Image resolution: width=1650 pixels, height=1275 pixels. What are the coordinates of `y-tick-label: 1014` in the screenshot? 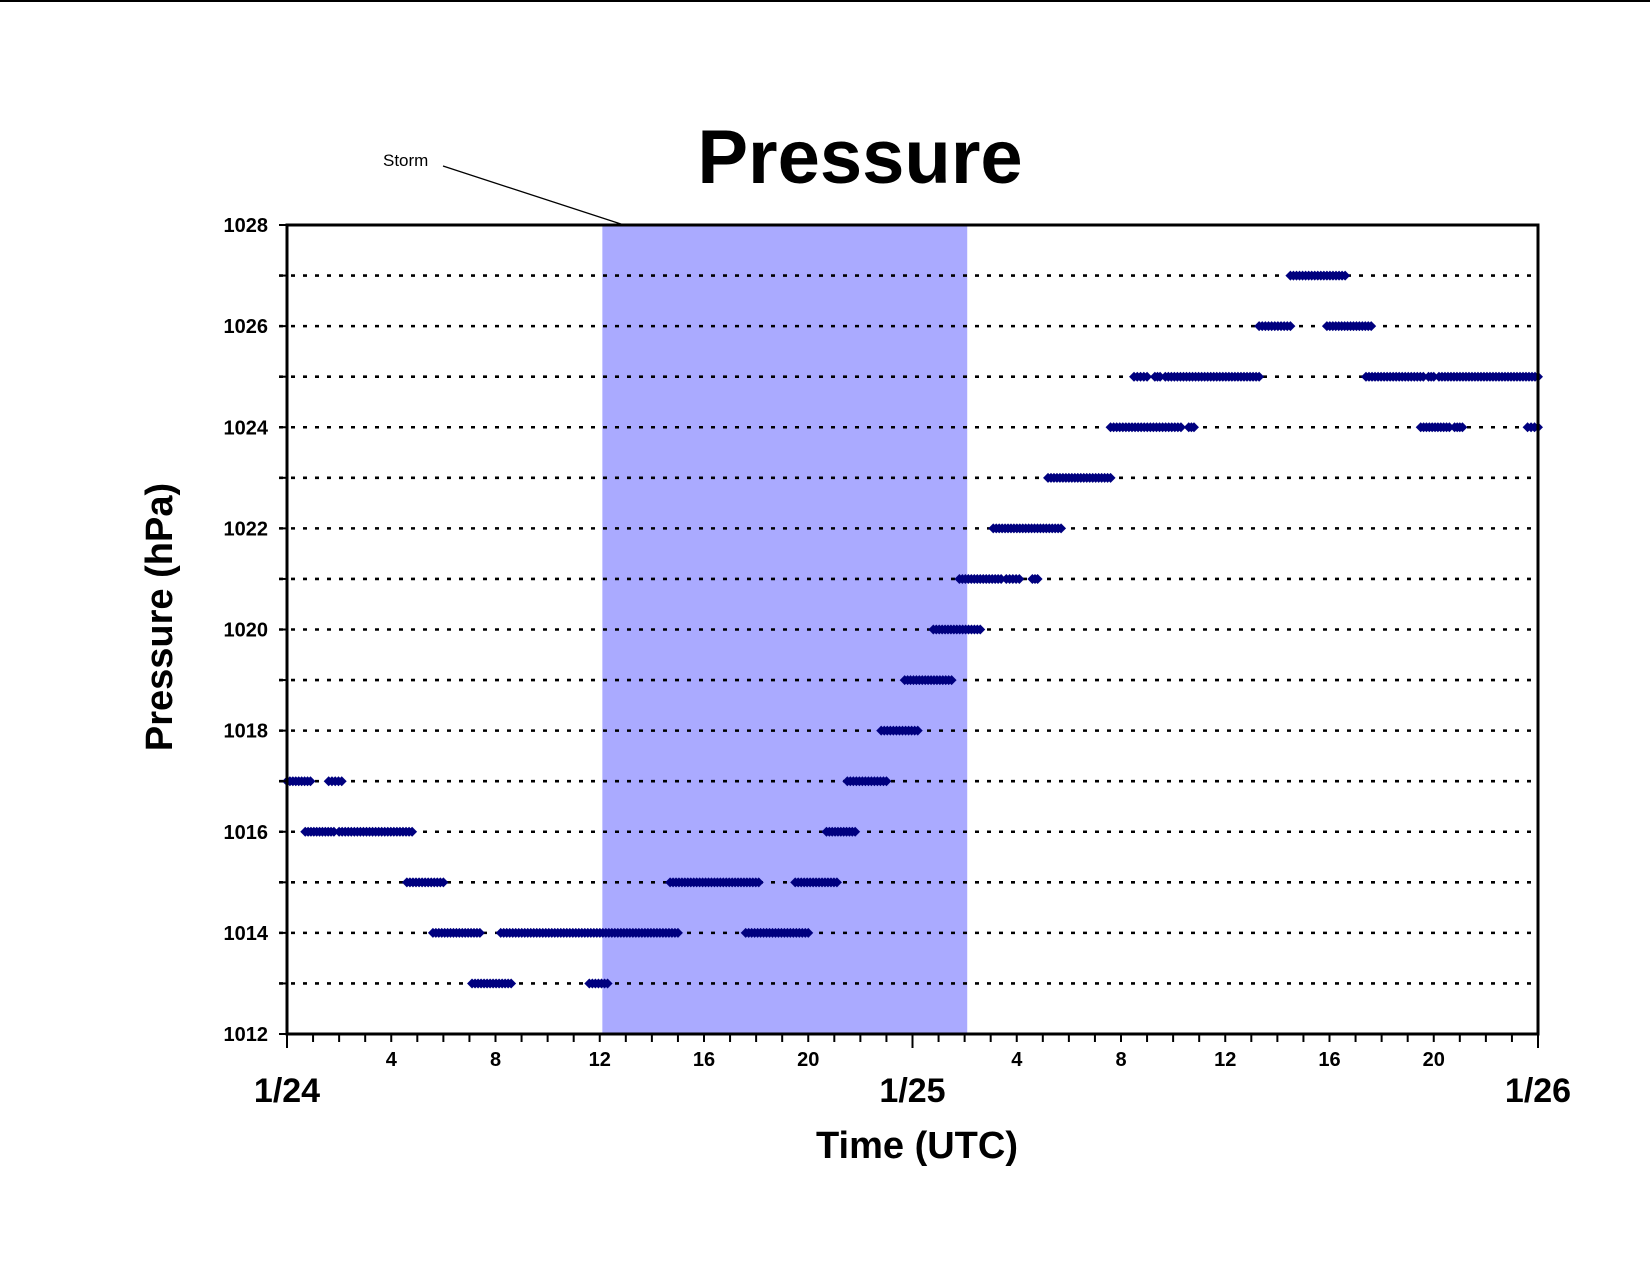 It's located at (246, 934).